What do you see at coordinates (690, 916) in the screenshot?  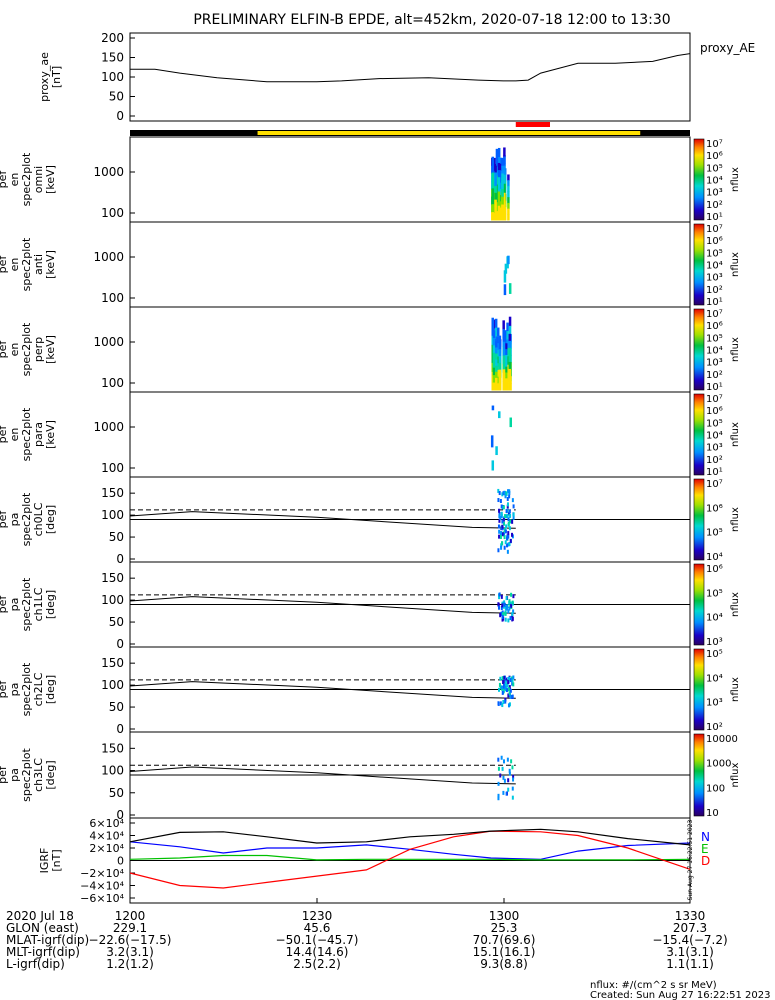 I see `time-label: 1330` at bounding box center [690, 916].